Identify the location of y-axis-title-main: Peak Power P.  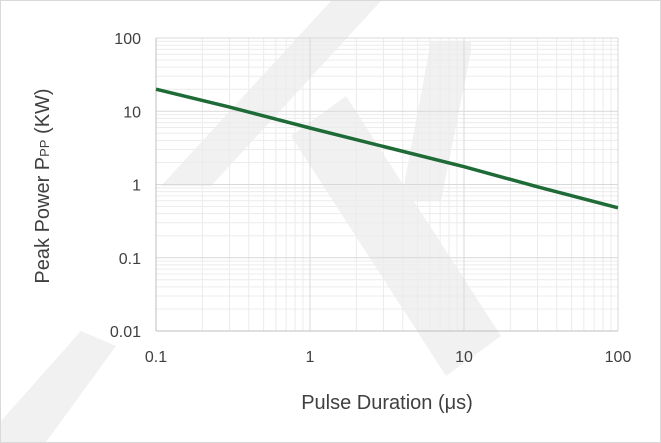
(43, 220).